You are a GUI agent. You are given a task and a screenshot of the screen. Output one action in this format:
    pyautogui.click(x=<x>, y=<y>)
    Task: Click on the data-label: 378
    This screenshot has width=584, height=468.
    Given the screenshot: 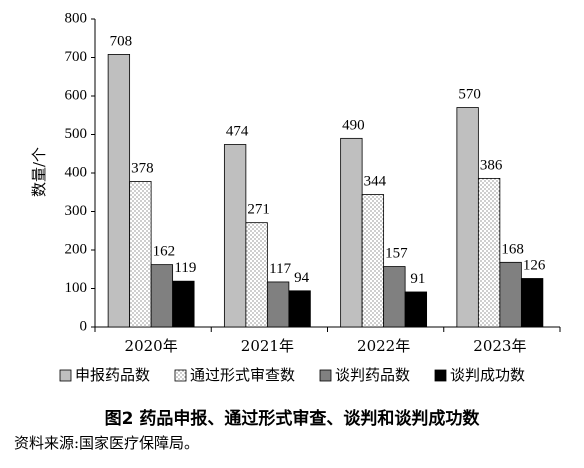 What is the action you would take?
    pyautogui.click(x=142, y=168)
    